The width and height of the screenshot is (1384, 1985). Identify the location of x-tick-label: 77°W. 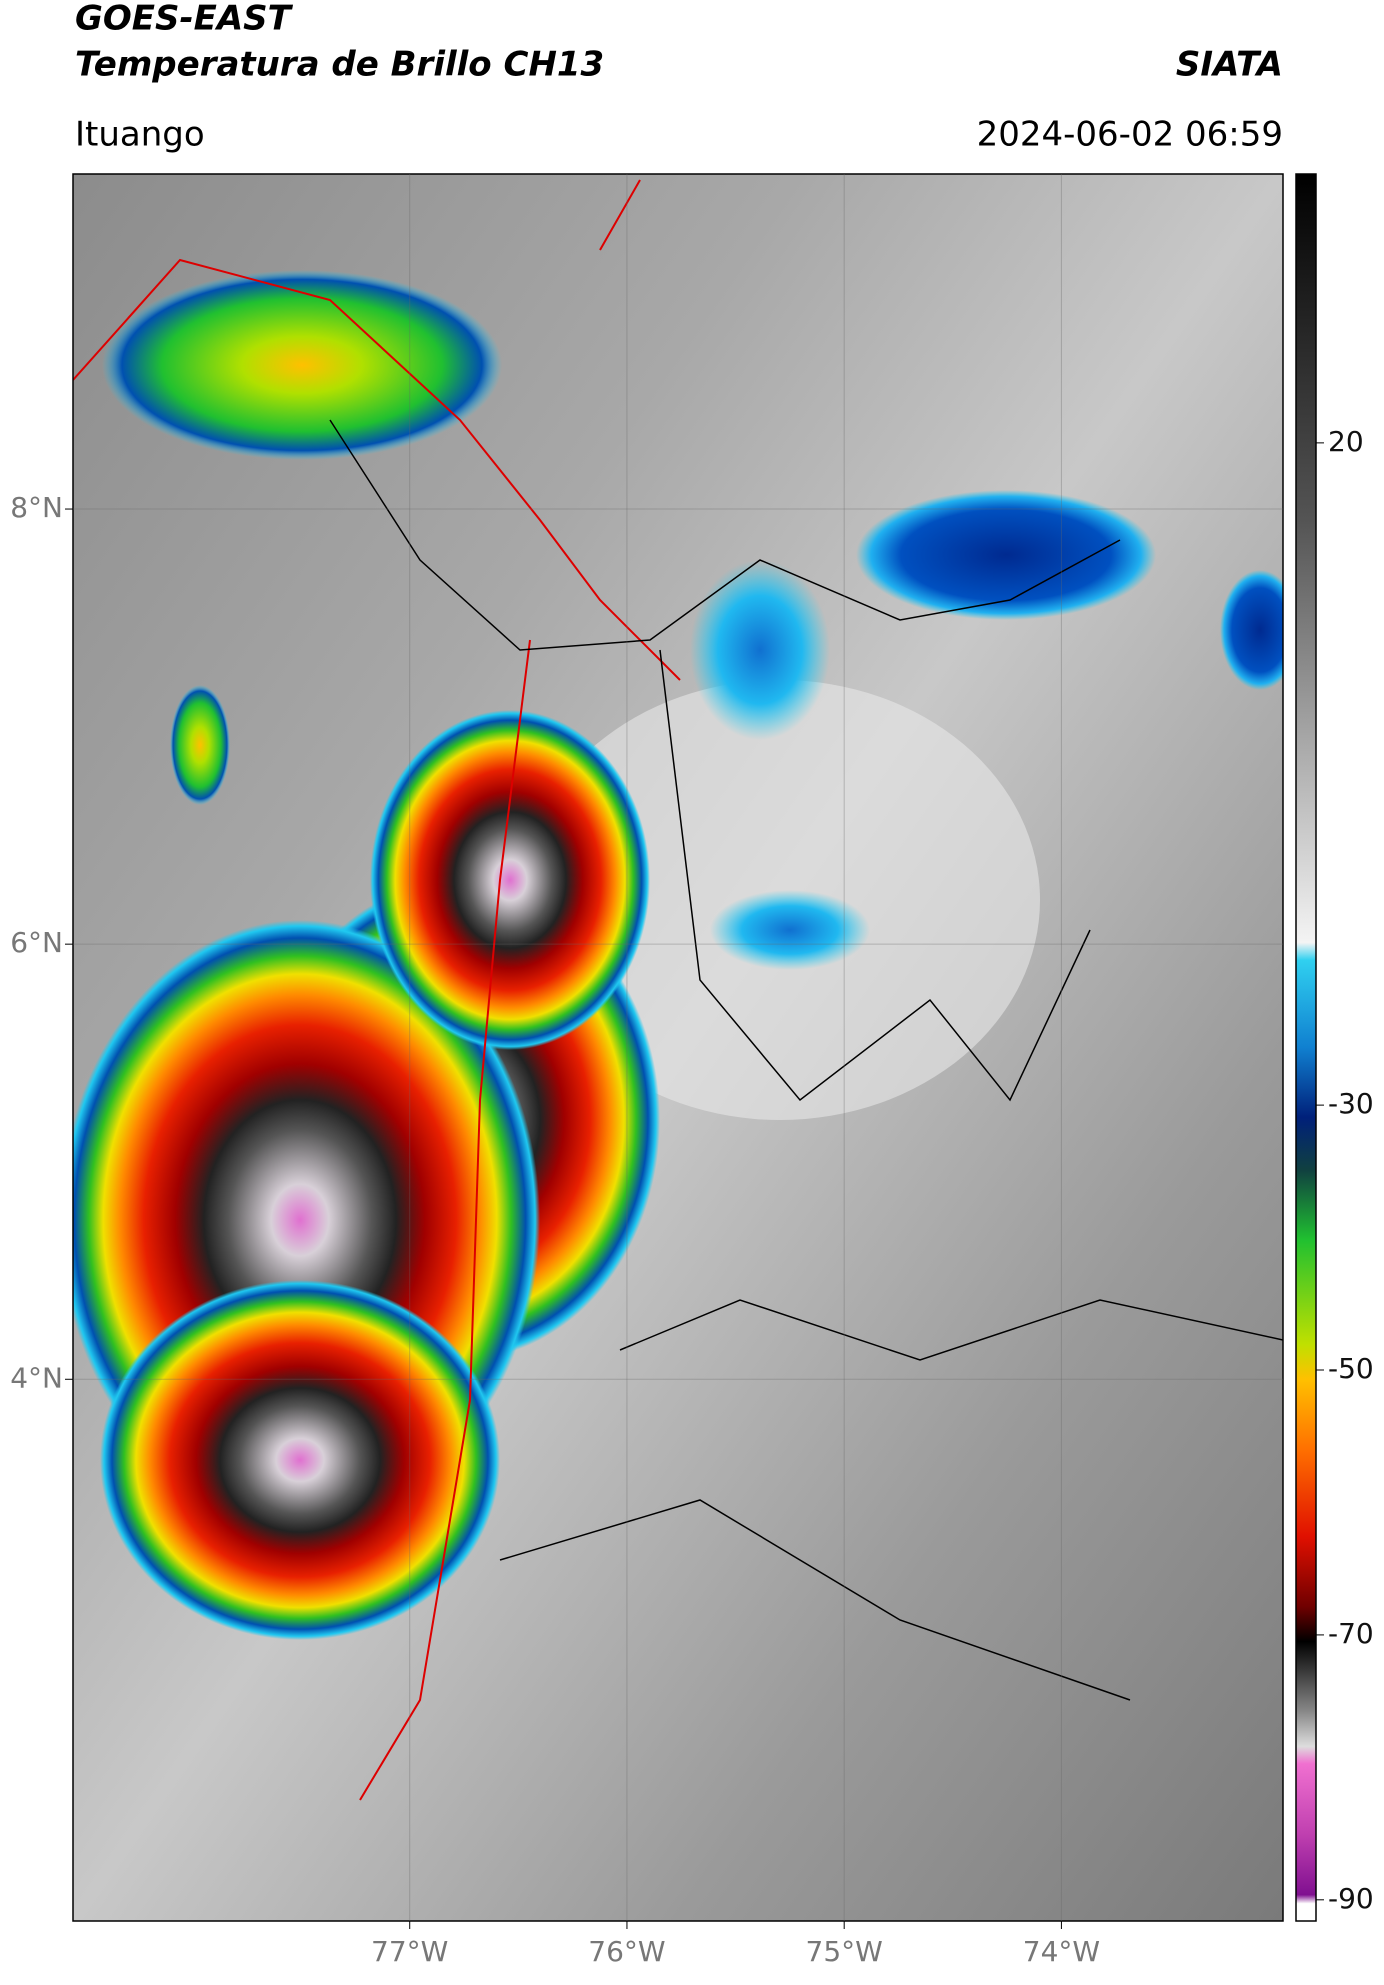
(409, 1951).